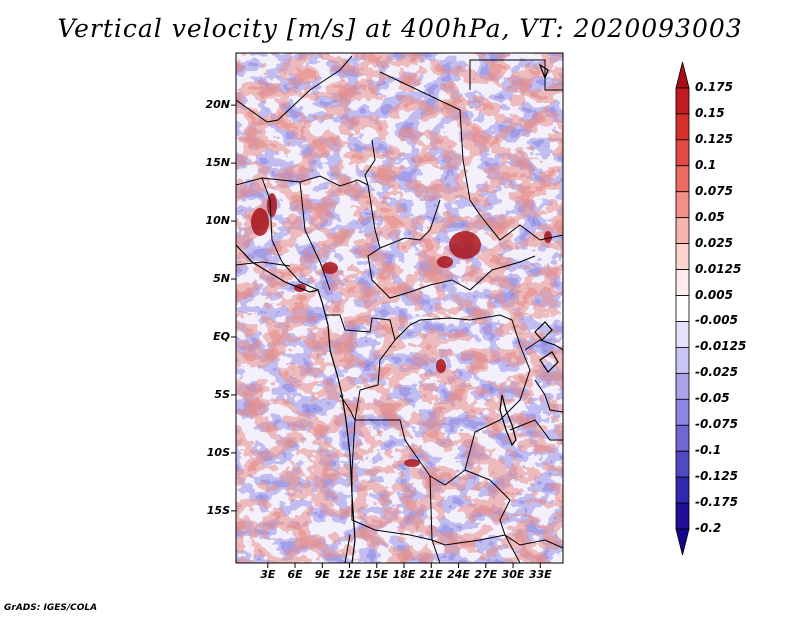 This screenshot has height=618, width=800. Describe the element at coordinates (513, 574) in the screenshot. I see `x-tick-label: 30E` at that location.